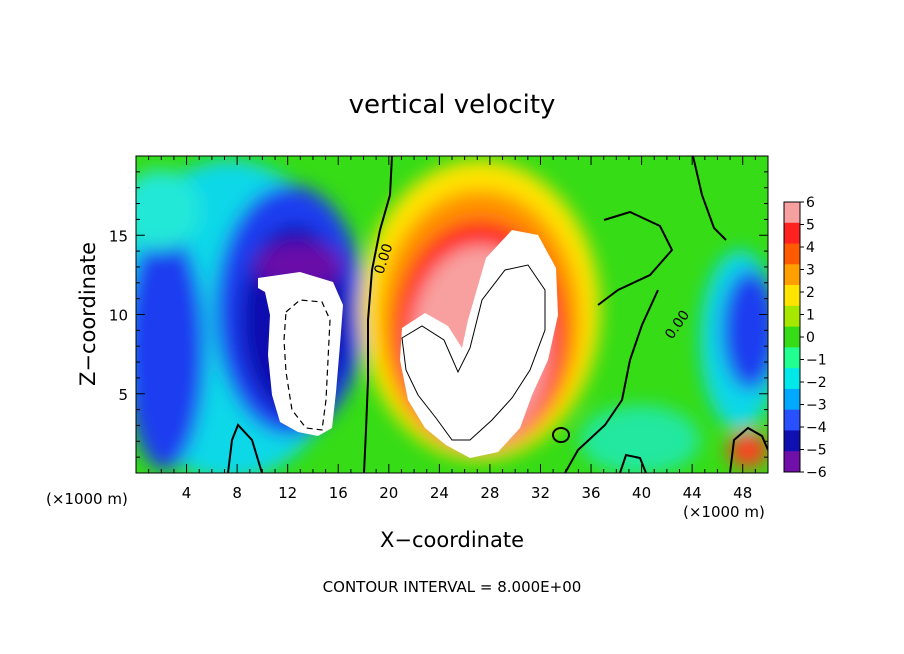 The width and height of the screenshot is (904, 654). Describe the element at coordinates (307, 365) in the screenshot. I see `contour-negative-dashed` at that location.